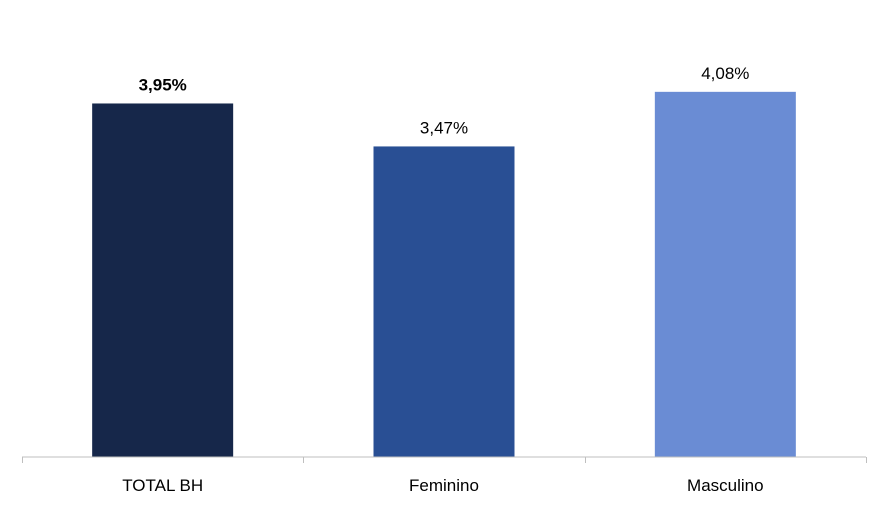  I want to click on value-labels-group: 3,95% 3,47% 4,08%, so click(444, 101).